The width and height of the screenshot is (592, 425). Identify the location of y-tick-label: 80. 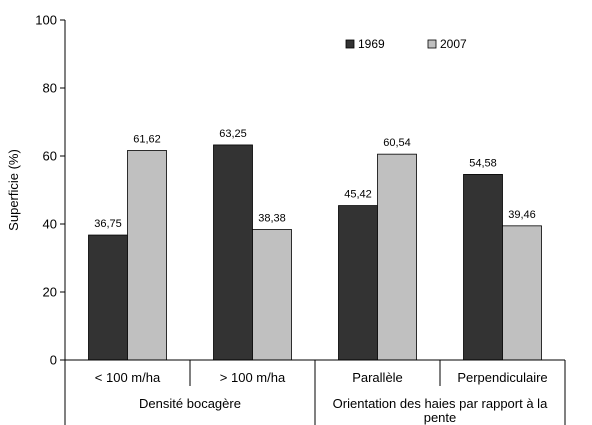
(50, 88).